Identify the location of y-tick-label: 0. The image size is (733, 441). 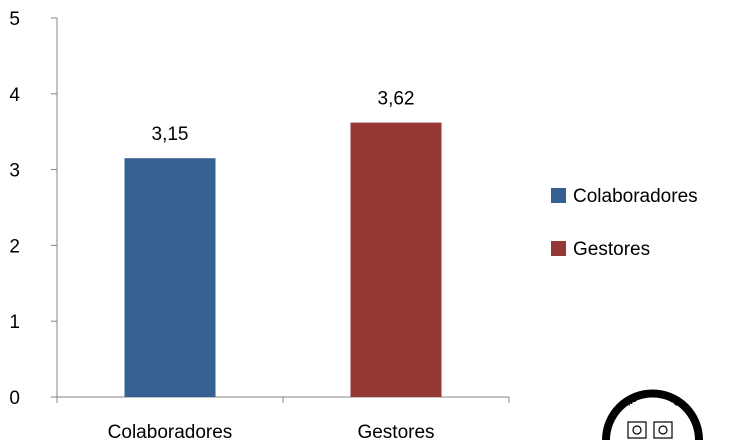
(14, 398).